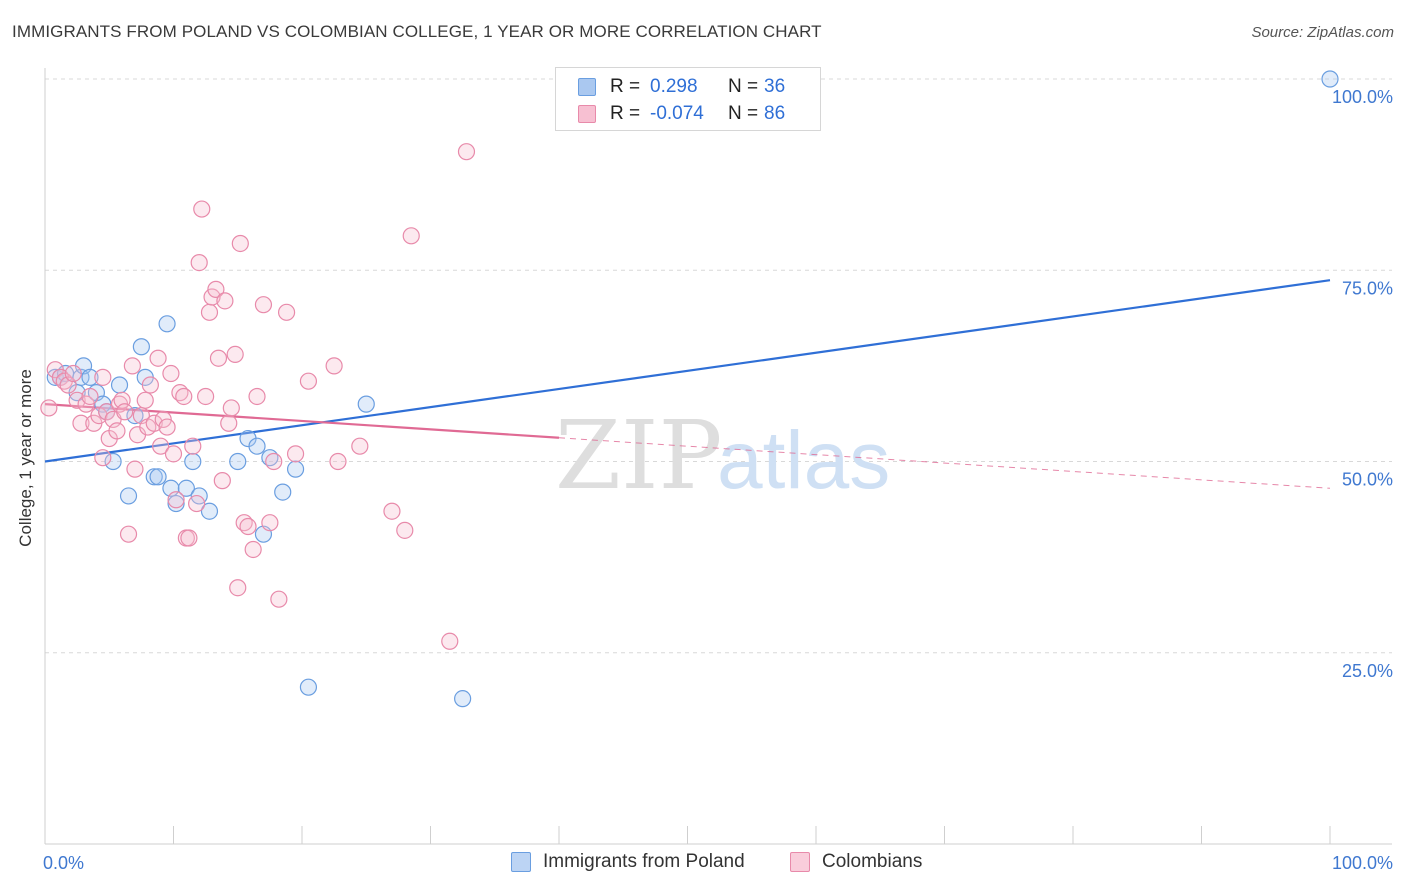 The image size is (1406, 892). Describe the element at coordinates (302, 421) in the screenshot. I see `trend-line-colombians` at that location.